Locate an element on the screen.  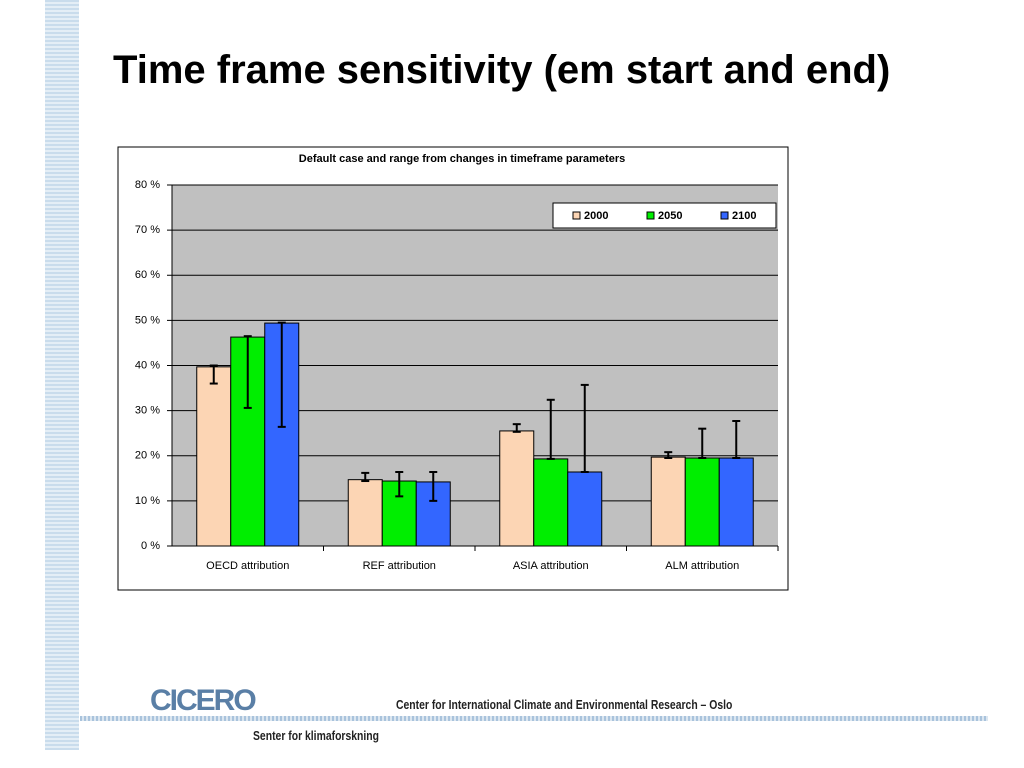
legend-label: 2000 is located at coordinates (596, 216).